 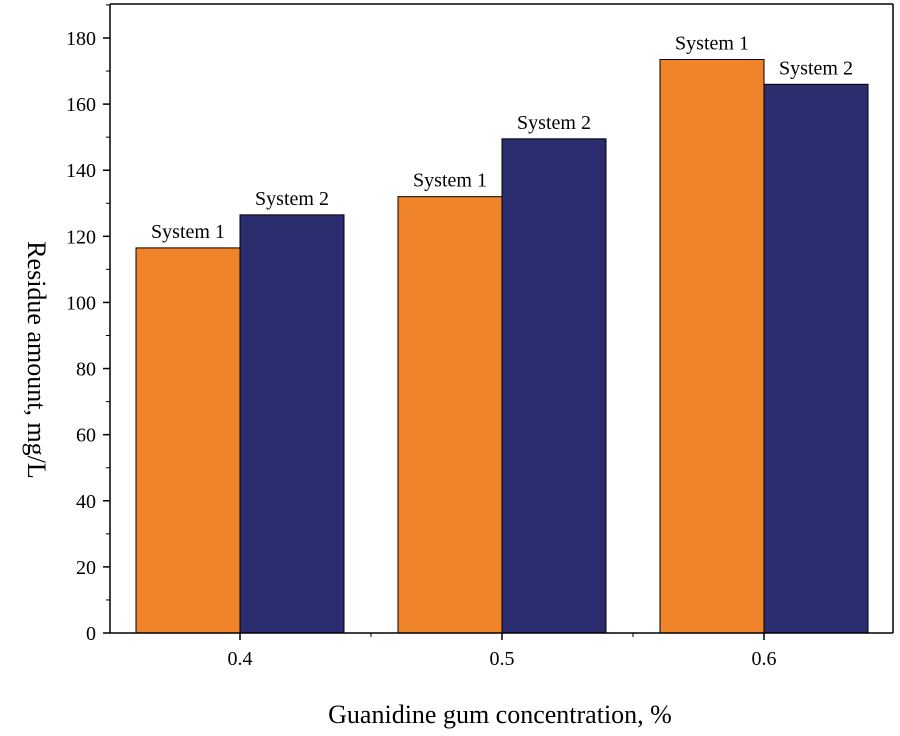 I want to click on y-tick-label-60: 60, so click(x=86, y=436).